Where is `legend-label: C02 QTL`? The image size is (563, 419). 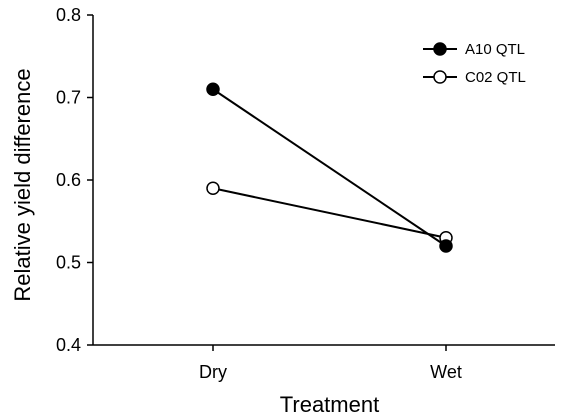
legend-label: C02 QTL is located at coordinates (495, 77).